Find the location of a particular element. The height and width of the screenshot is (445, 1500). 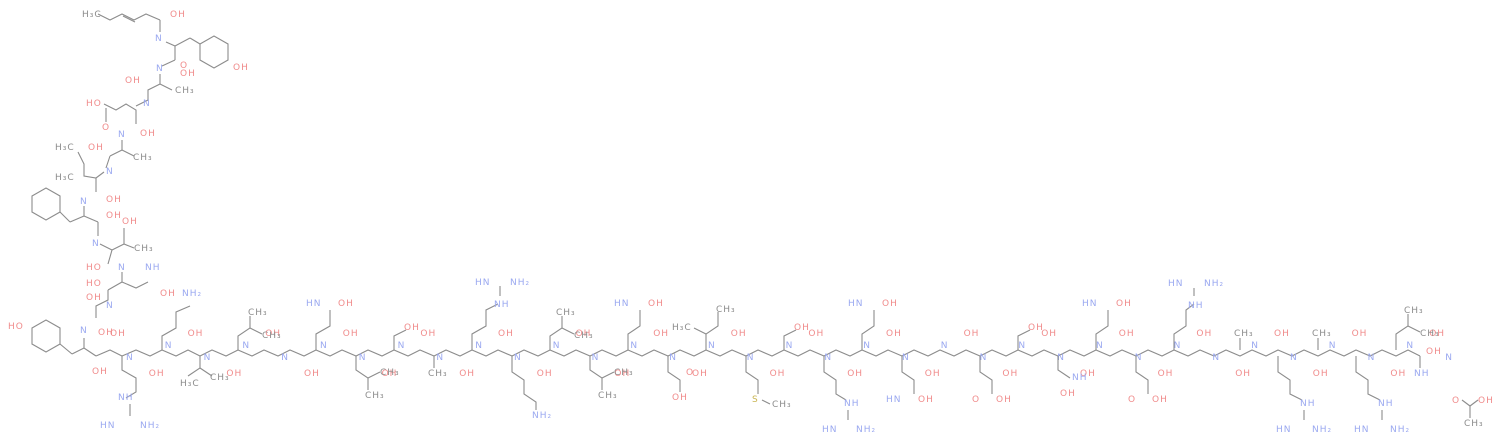

s-label: S is located at coordinates (755, 400).